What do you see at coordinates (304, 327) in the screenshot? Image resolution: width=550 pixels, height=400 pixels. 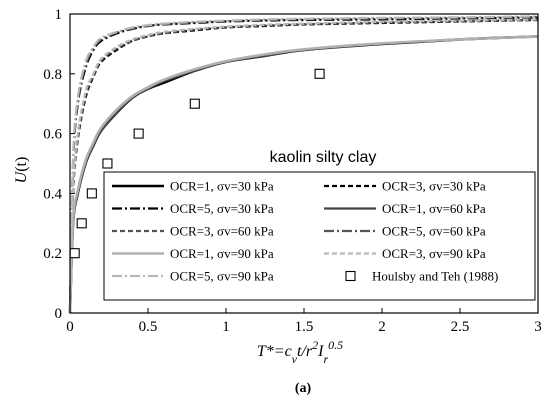 I see `x-tick-label: 1.5` at bounding box center [304, 327].